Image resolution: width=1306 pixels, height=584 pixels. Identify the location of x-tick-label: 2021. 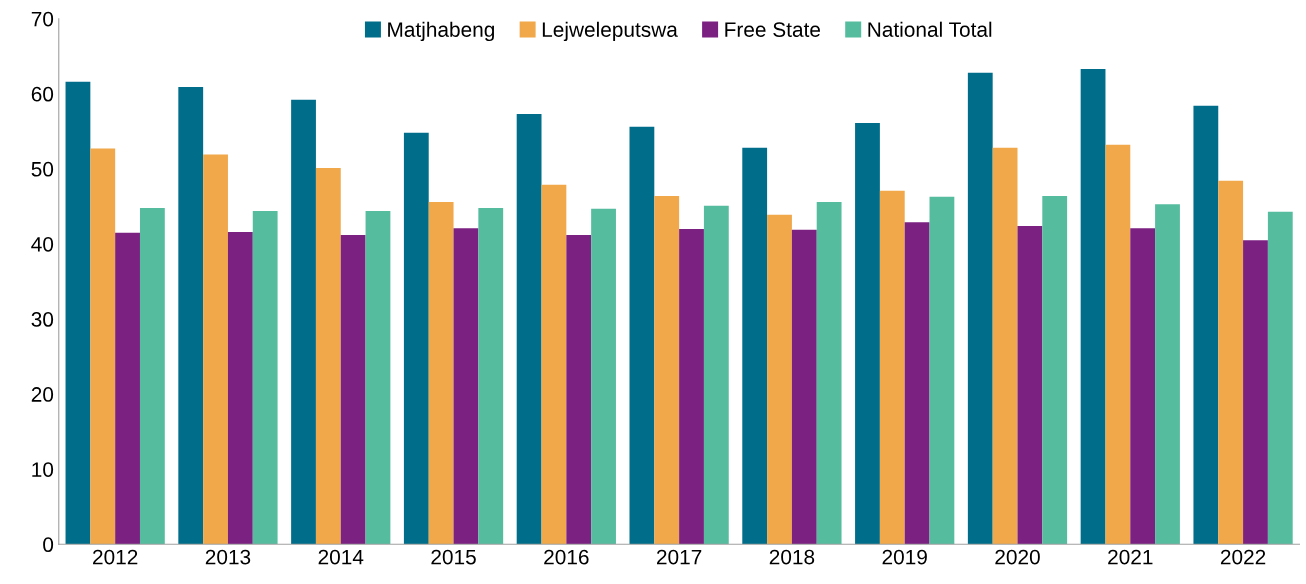
(1130, 557).